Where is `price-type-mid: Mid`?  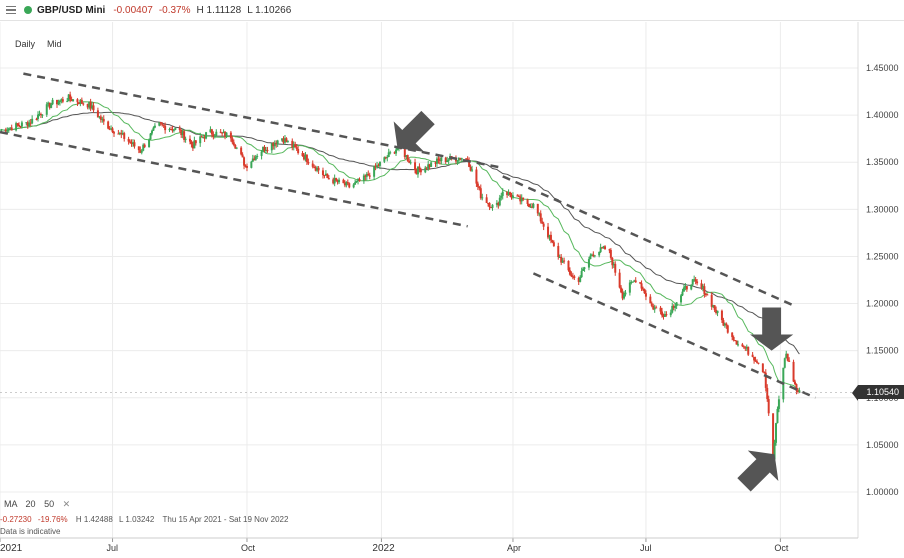 price-type-mid: Mid is located at coordinates (54, 44).